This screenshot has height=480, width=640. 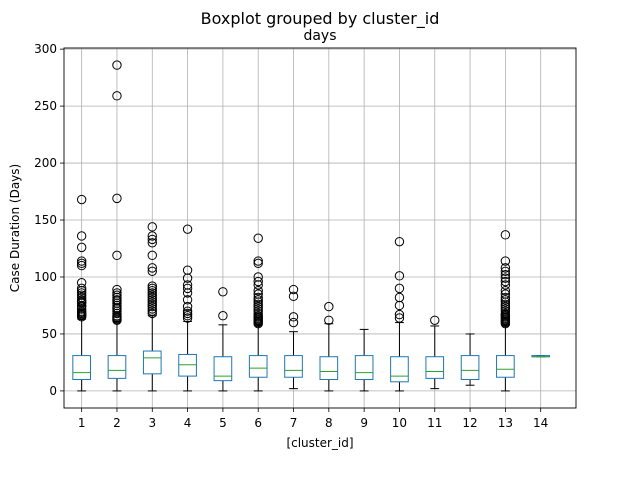 I want to click on x-tick-label: 6, so click(x=258, y=423).